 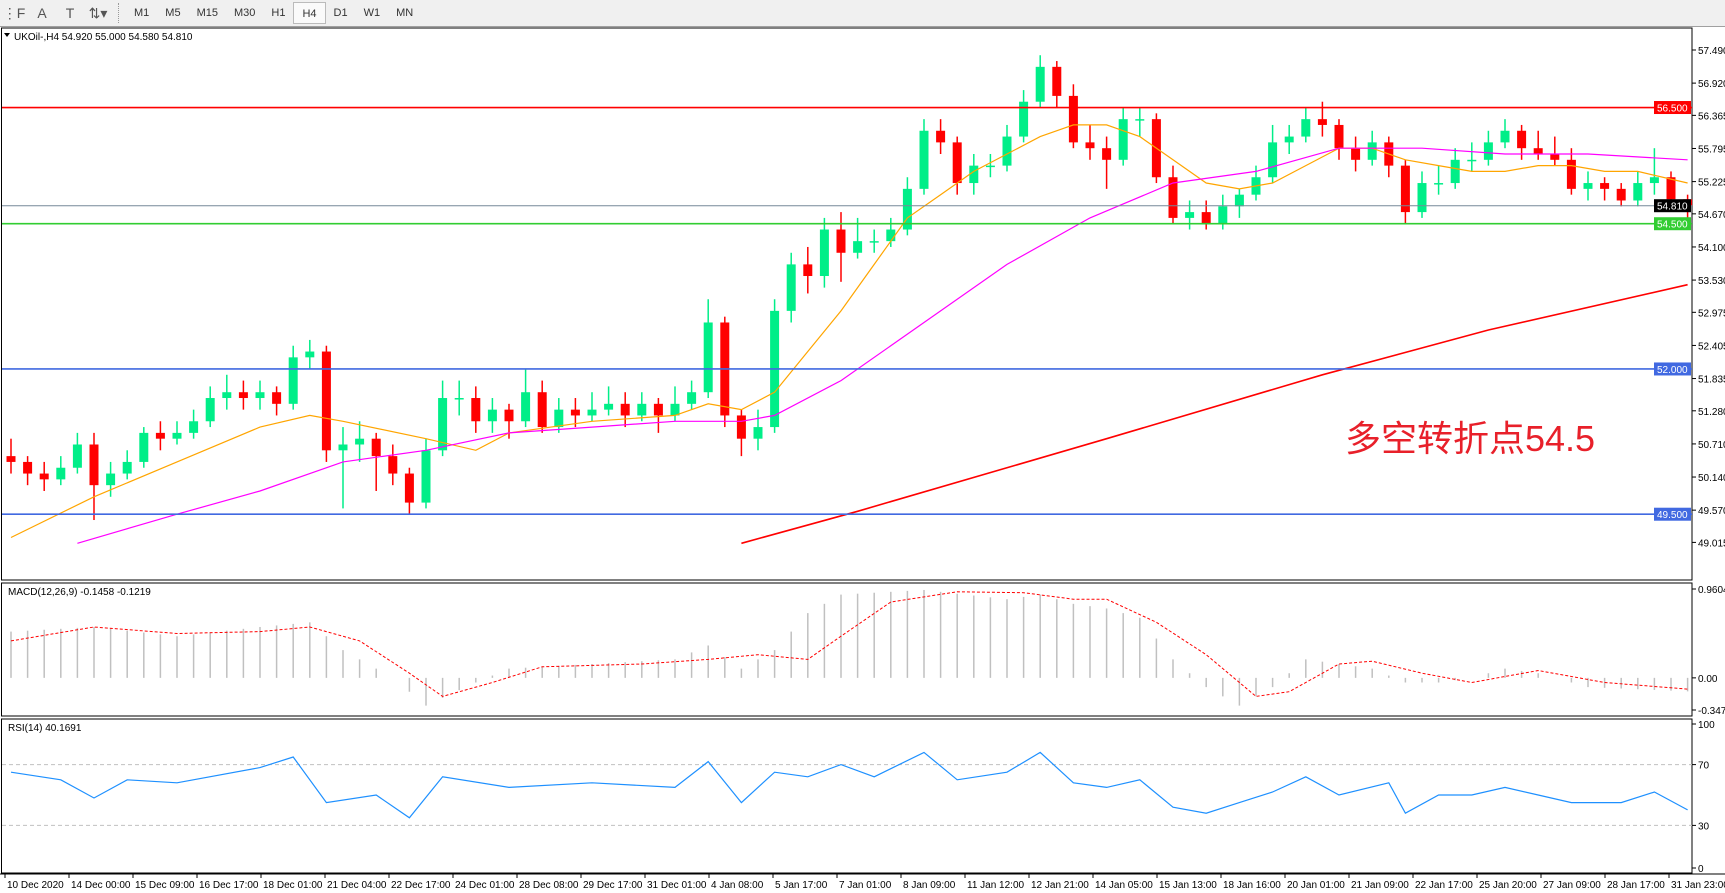 I want to click on timeframe-mn-button: MN, so click(x=405, y=13).